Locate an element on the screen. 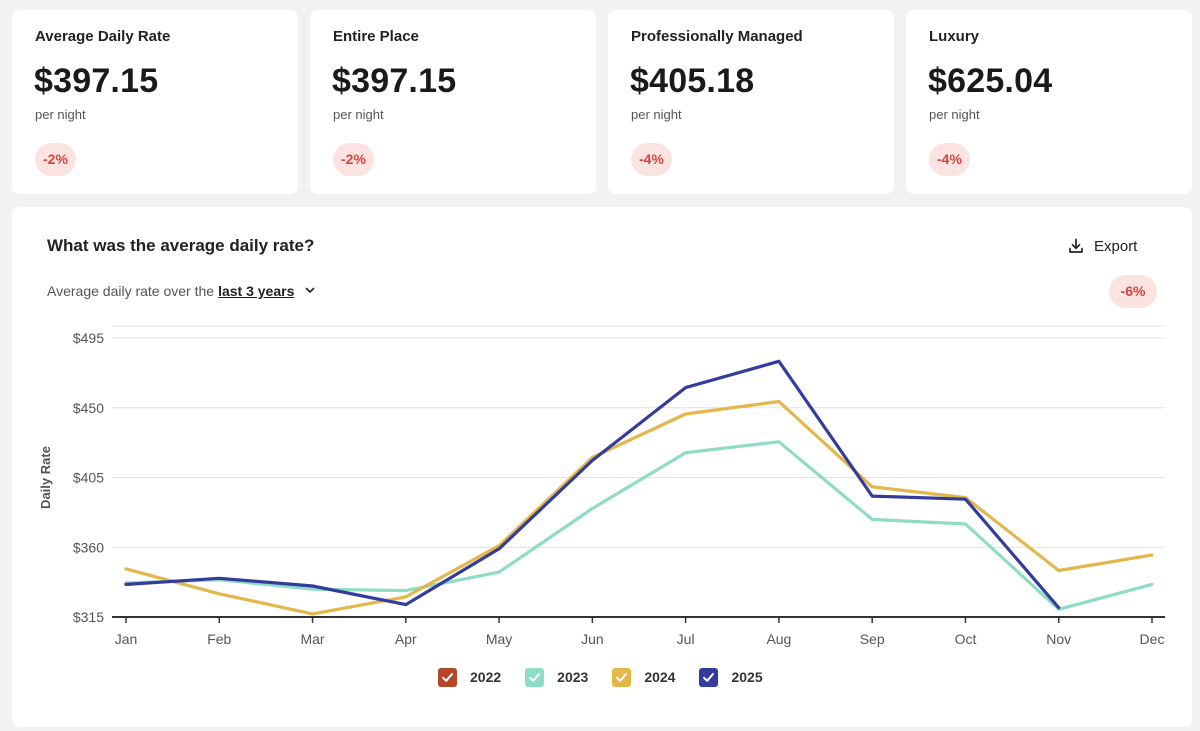  legend-label: 2024 is located at coordinates (660, 677).